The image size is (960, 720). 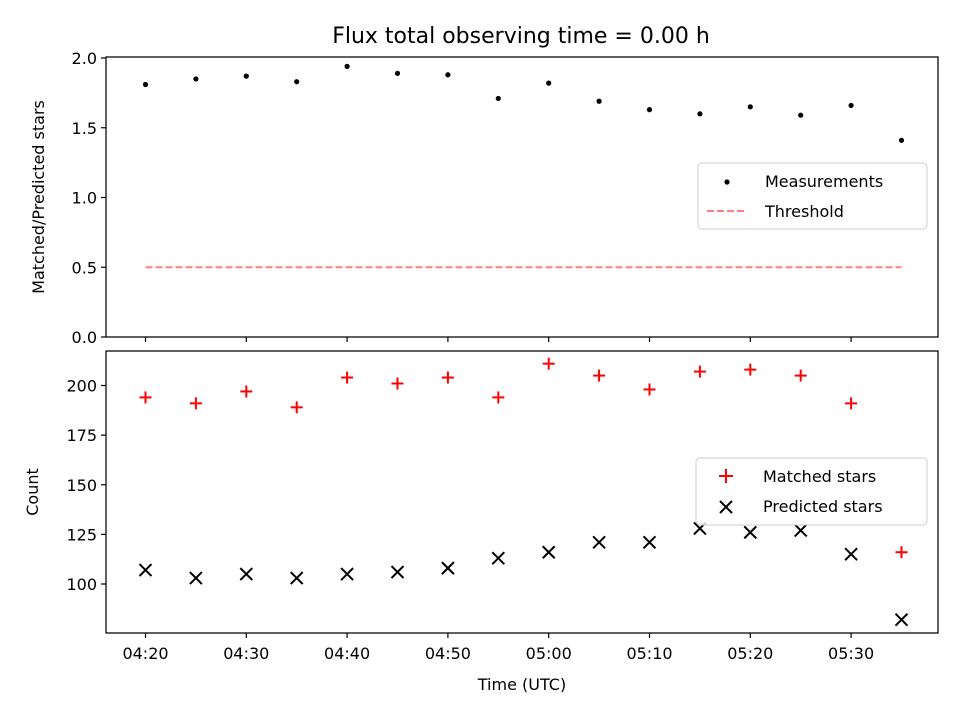 I want to click on x-tick-label: 05:10, so click(x=649, y=653).